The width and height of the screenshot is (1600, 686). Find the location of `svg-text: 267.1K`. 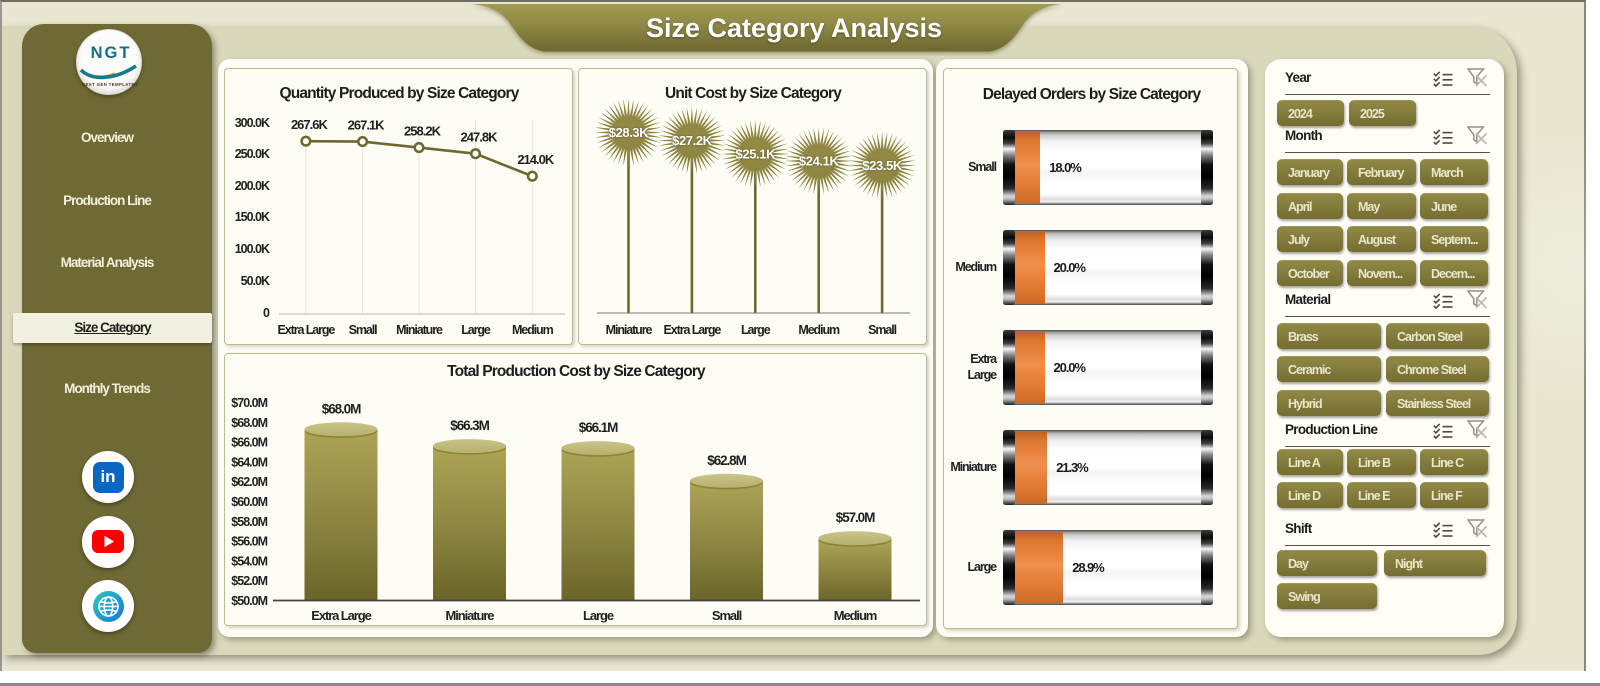

svg-text: 267.1K is located at coordinates (367, 125).